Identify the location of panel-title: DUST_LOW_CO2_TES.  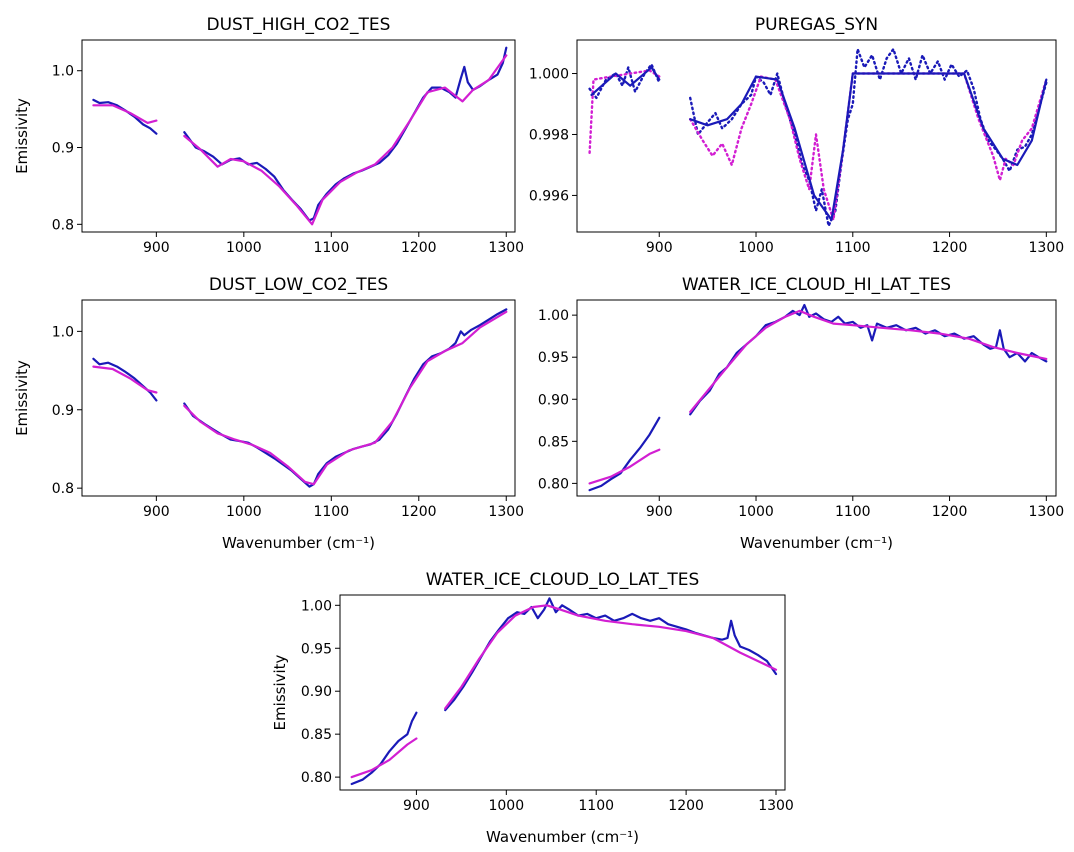
(298, 285).